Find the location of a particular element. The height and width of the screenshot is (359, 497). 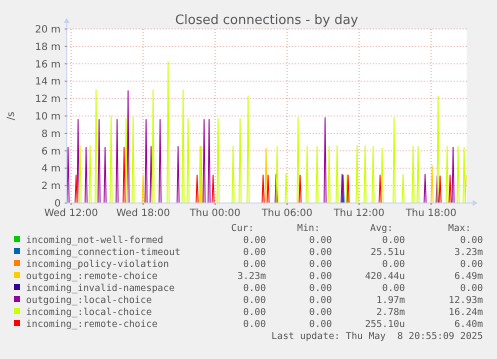

text: Max: is located at coordinates (459, 228).